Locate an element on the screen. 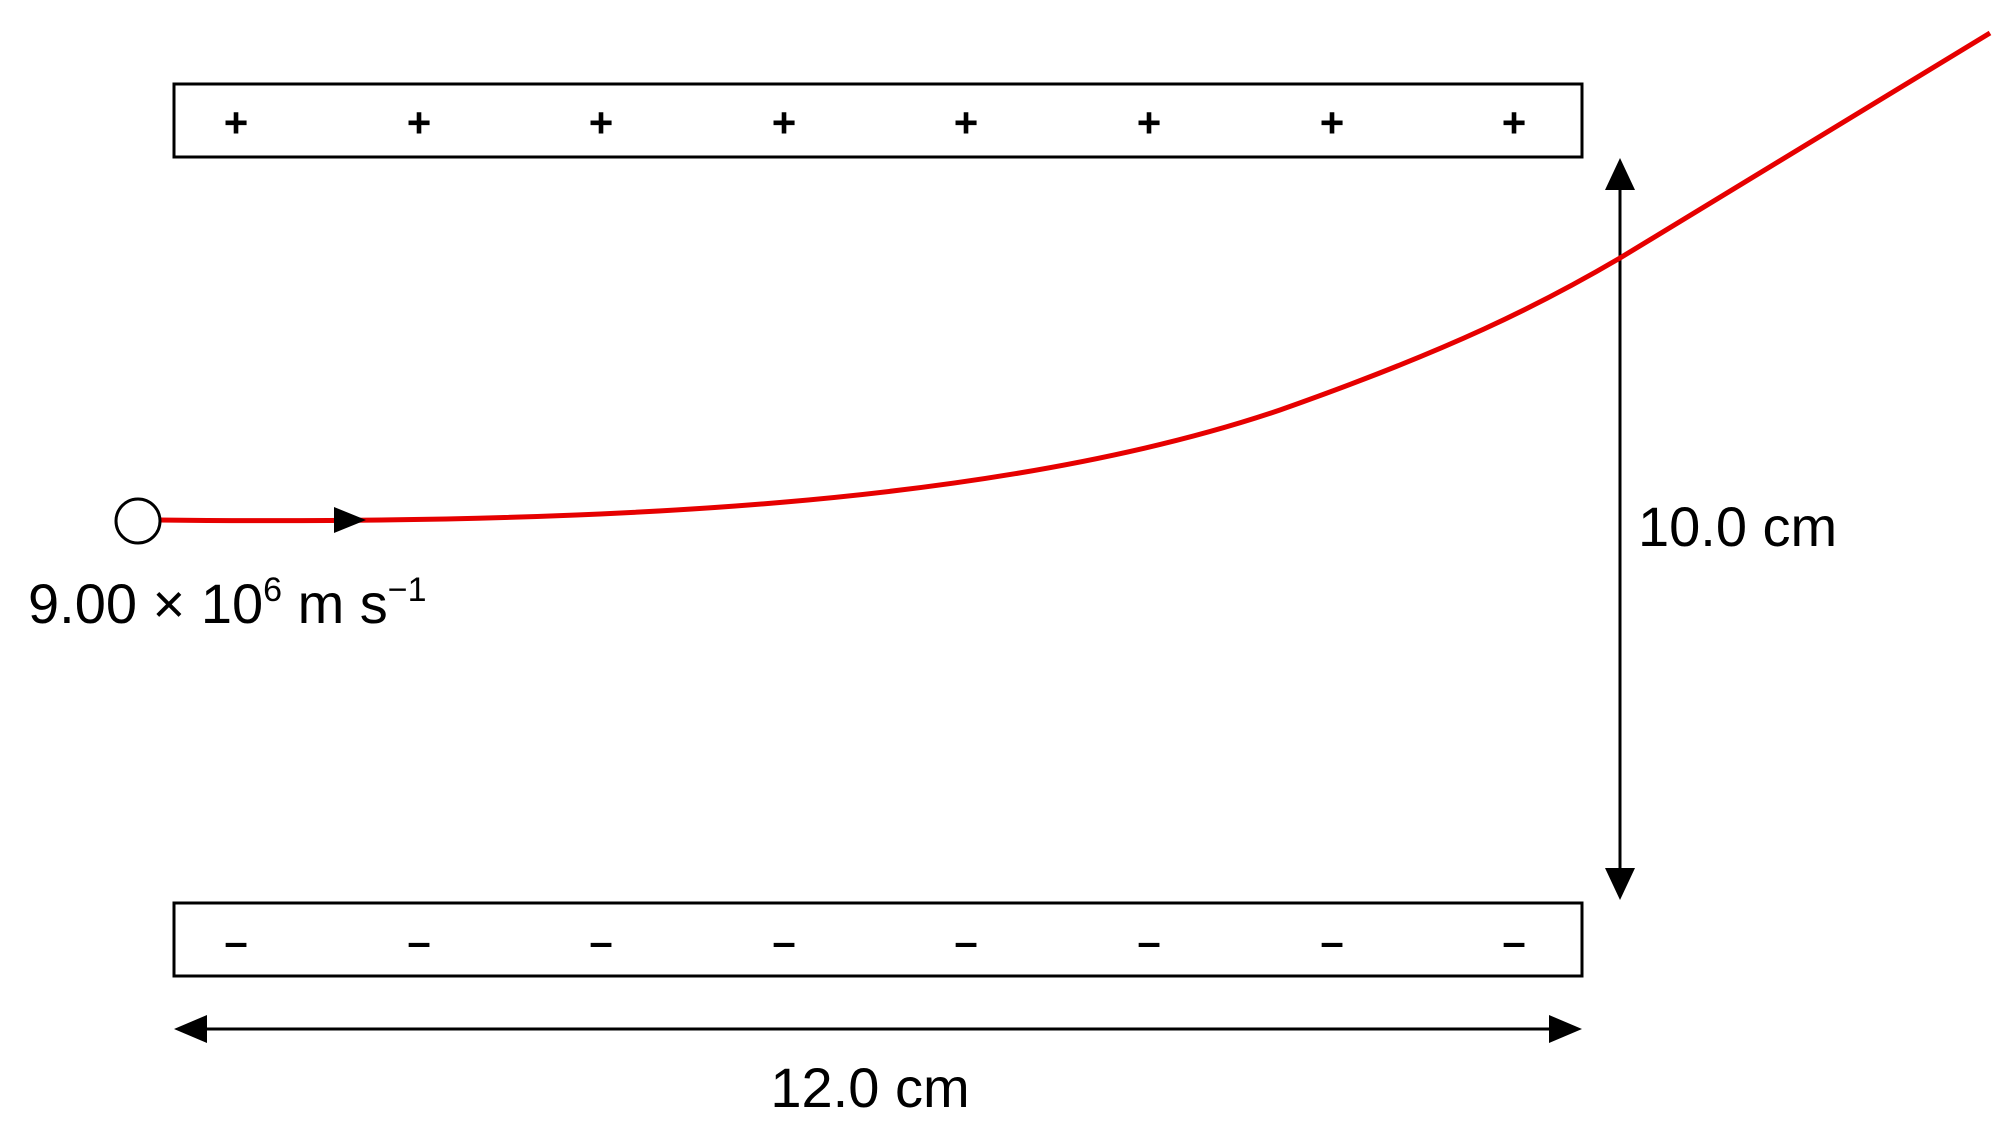 This screenshot has height=1132, width=2010. minus-sign-2: – is located at coordinates (418, 941).